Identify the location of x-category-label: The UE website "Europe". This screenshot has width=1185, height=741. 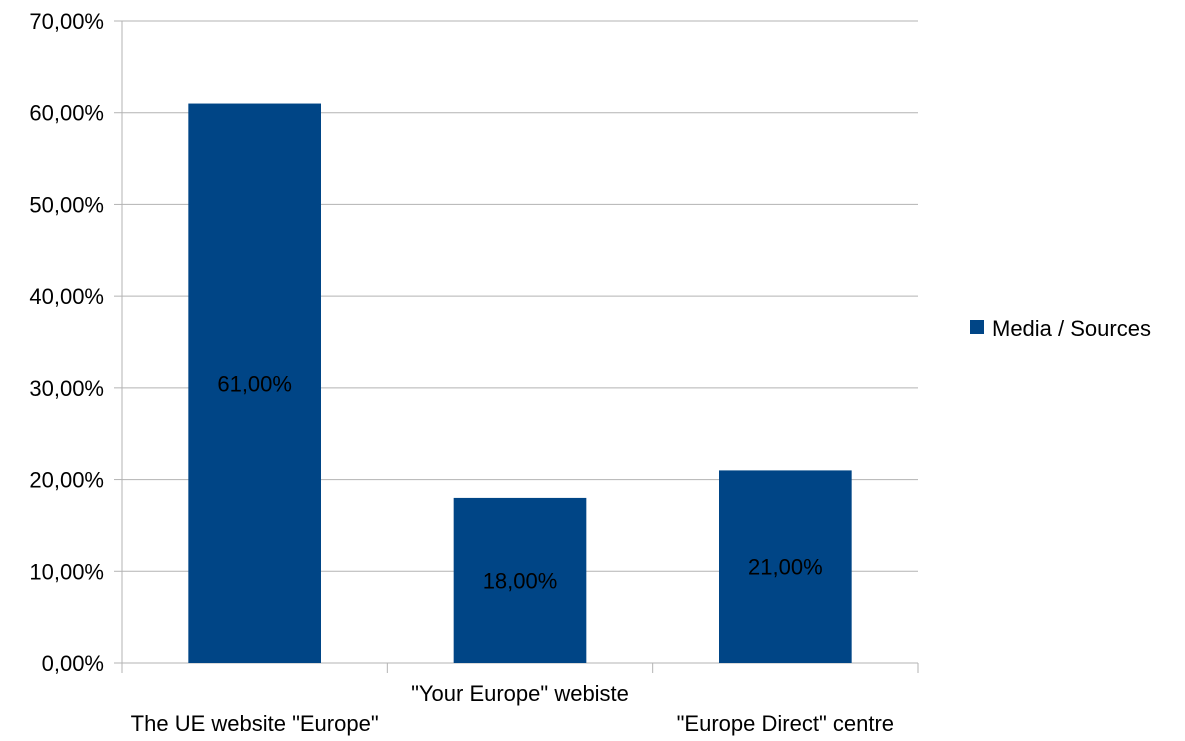
(255, 723).